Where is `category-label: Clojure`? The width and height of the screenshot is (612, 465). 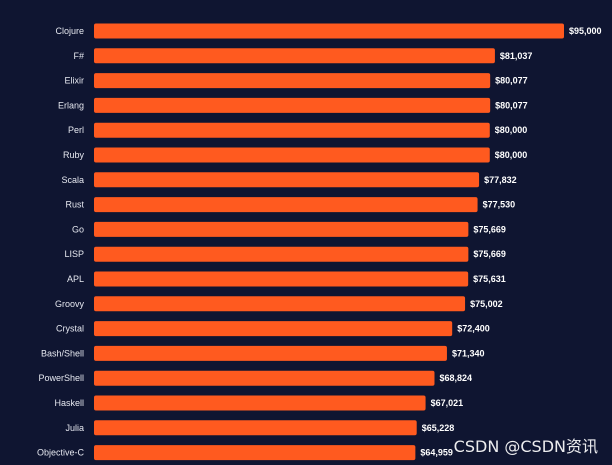
category-label: Clojure is located at coordinates (69, 31).